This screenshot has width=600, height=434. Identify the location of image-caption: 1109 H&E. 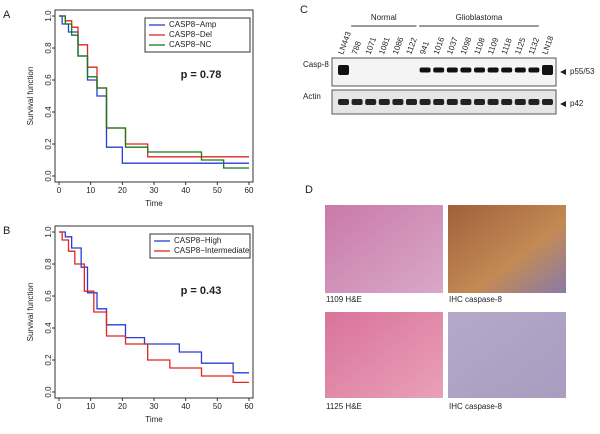
(344, 299).